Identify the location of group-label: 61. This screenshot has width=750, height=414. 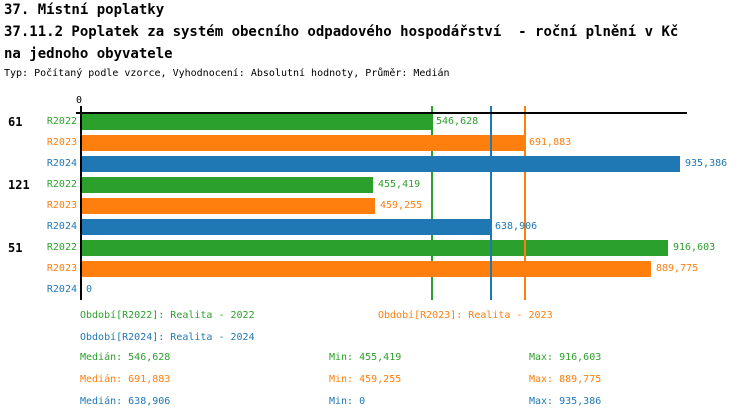
(15, 122).